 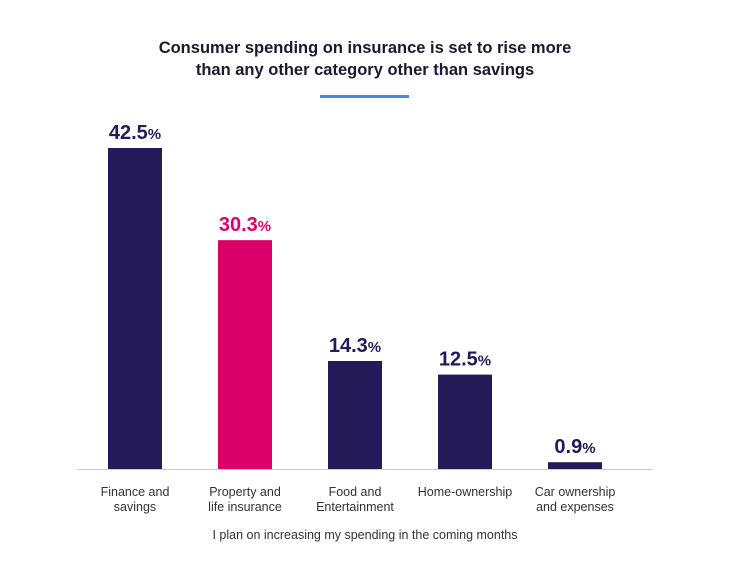 What do you see at coordinates (135, 499) in the screenshot?
I see `category-label-1: Finance and savings` at bounding box center [135, 499].